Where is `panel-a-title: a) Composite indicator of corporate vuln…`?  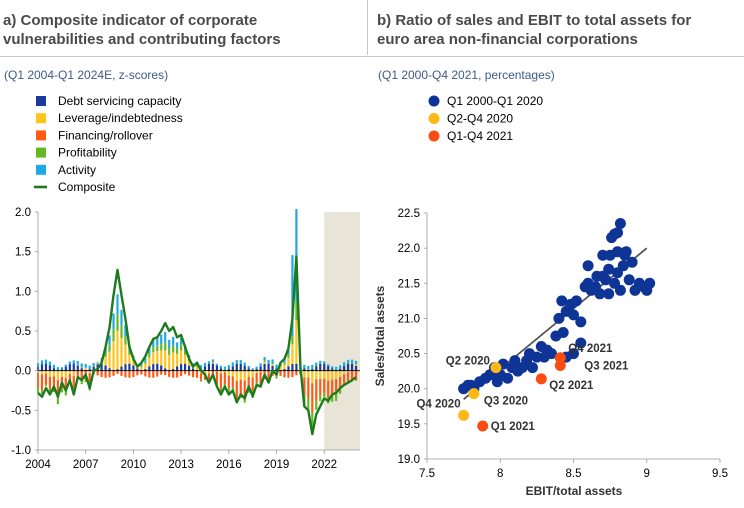
panel-a-title: a) Composite indicator of corporate vuln… is located at coordinates (142, 30).